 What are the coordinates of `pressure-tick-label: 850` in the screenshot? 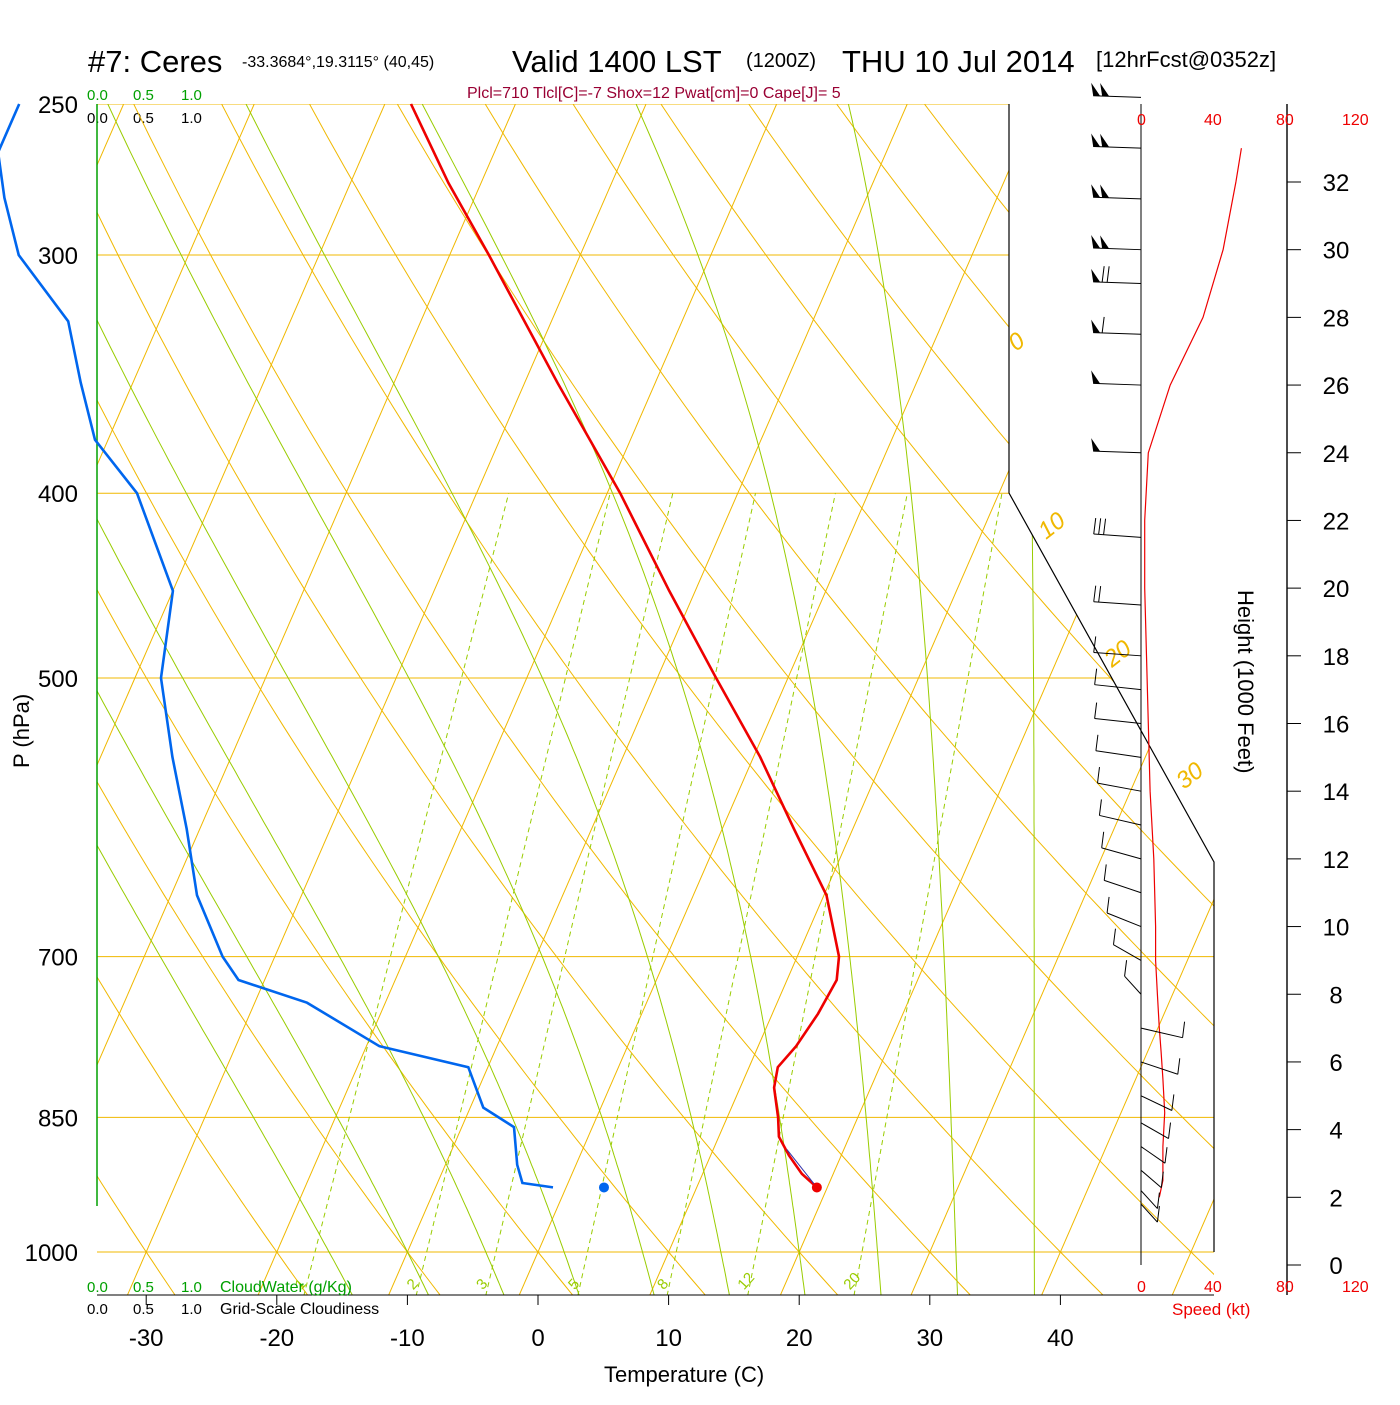 It's located at (58, 1118).